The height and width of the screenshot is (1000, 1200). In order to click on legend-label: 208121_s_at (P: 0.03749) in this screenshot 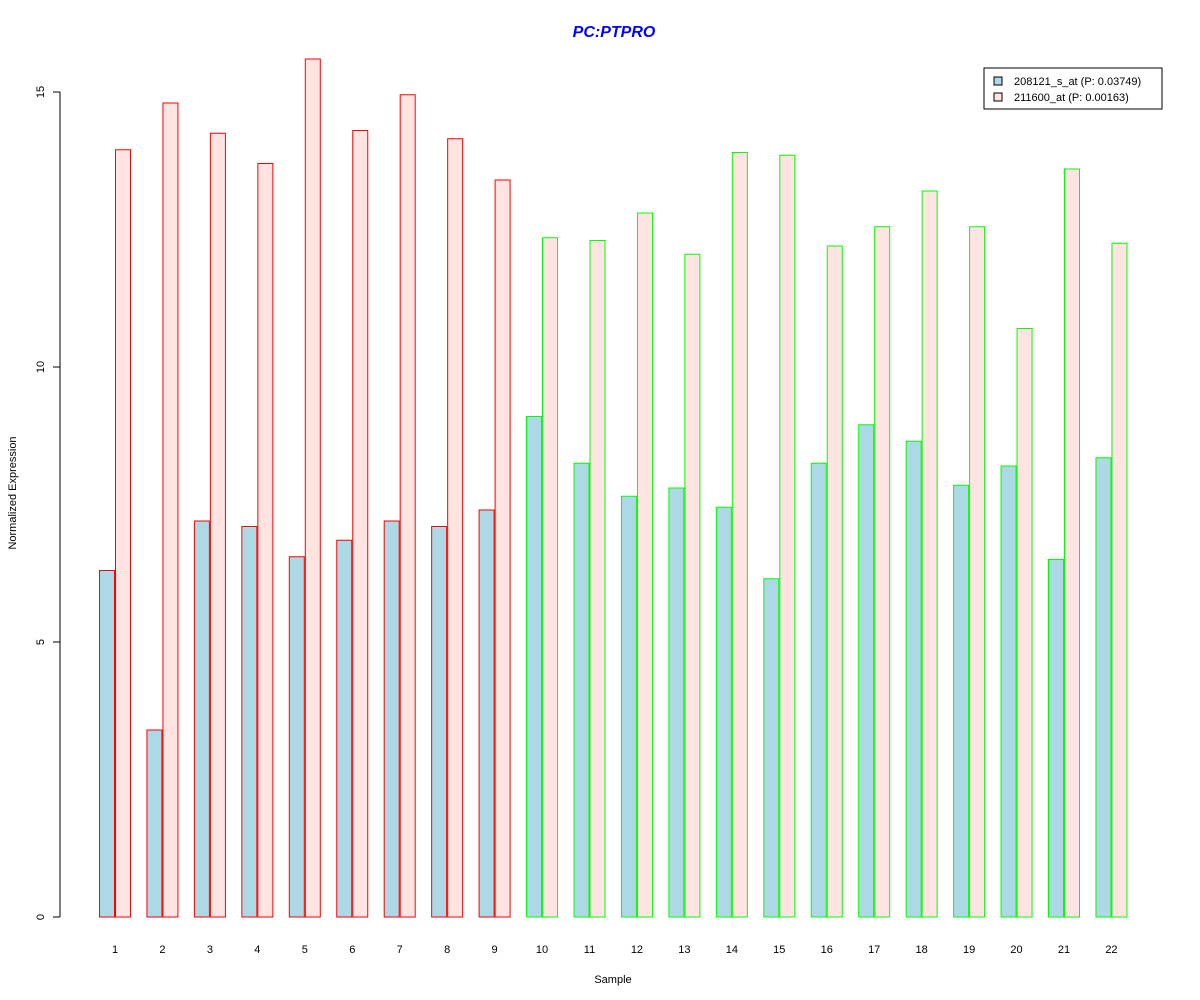, I will do `click(1077, 82)`.